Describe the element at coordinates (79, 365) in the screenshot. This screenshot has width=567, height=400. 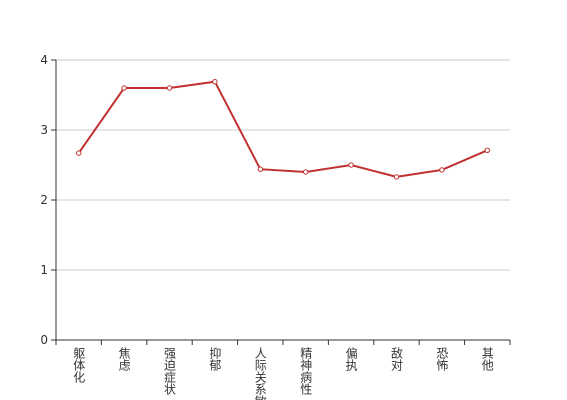
I see `x-tick-label: 躯体化` at that location.